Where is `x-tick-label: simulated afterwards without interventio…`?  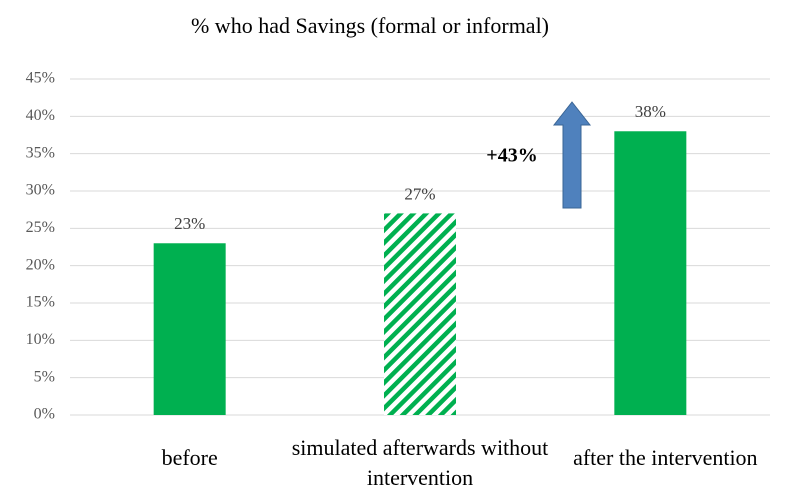
x-tick-label: simulated afterwards without interventio… is located at coordinates (420, 462).